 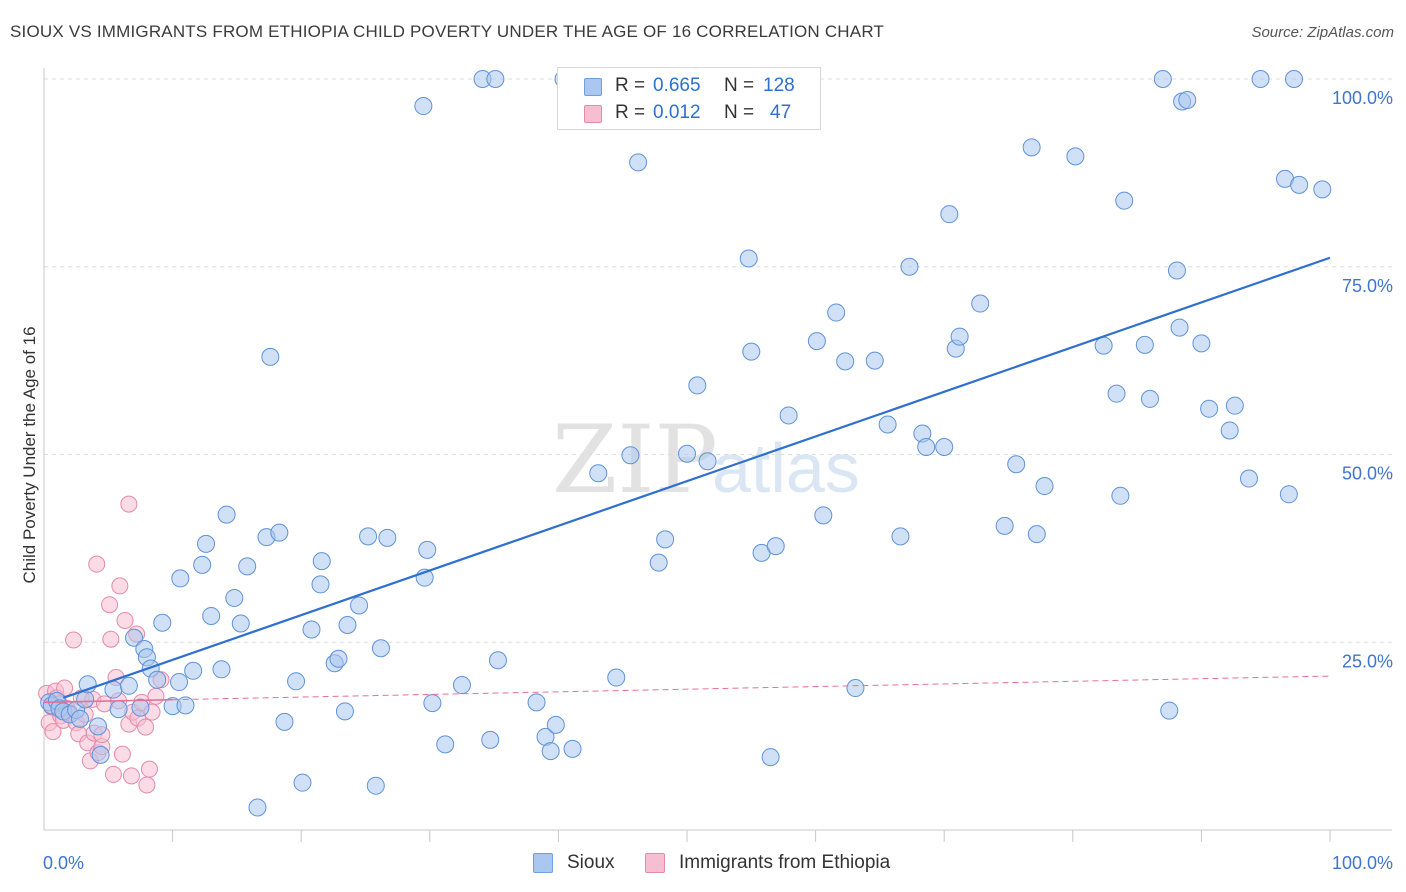 I want to click on y-tick-label-50: 50.0%, so click(x=1367, y=474).